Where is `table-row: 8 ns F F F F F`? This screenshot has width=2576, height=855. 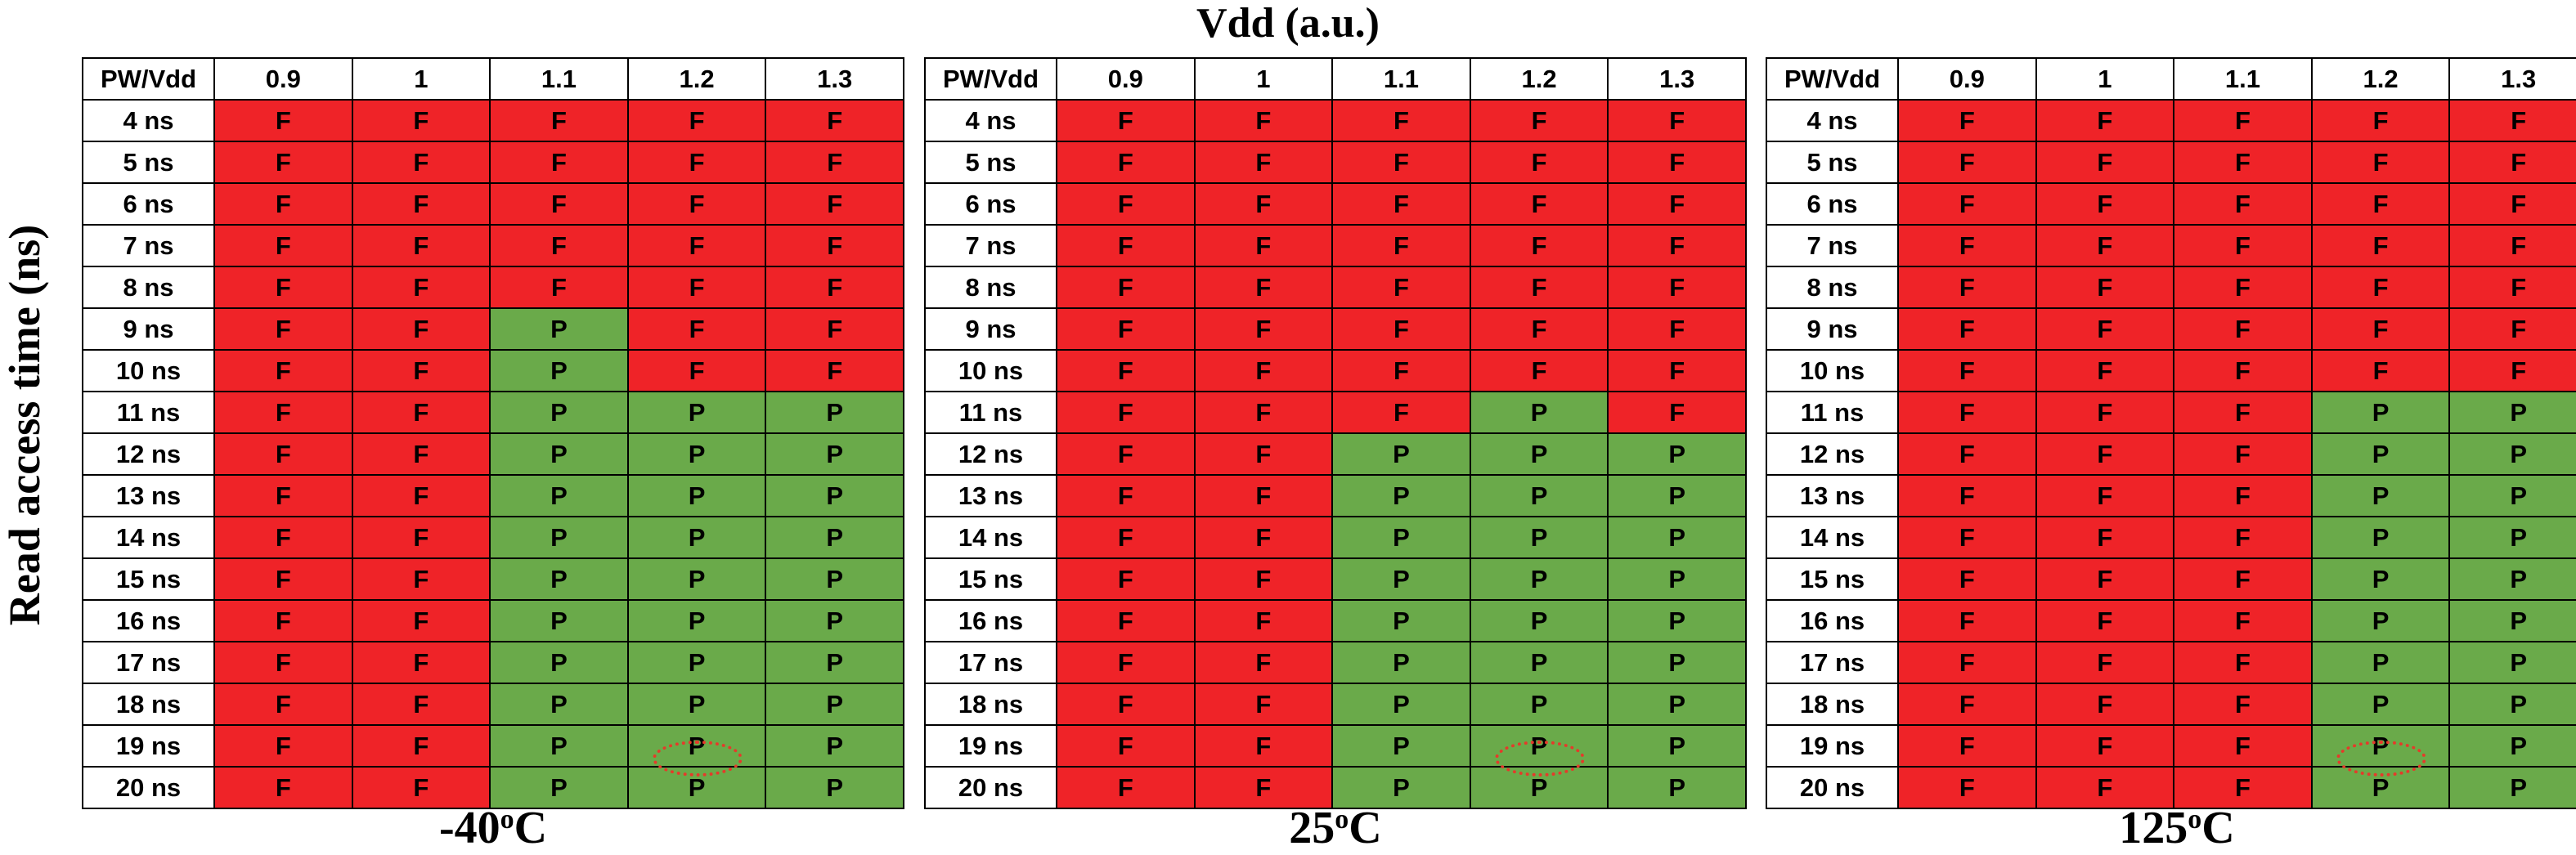 table-row: 8 ns F F F F F is located at coordinates (493, 287).